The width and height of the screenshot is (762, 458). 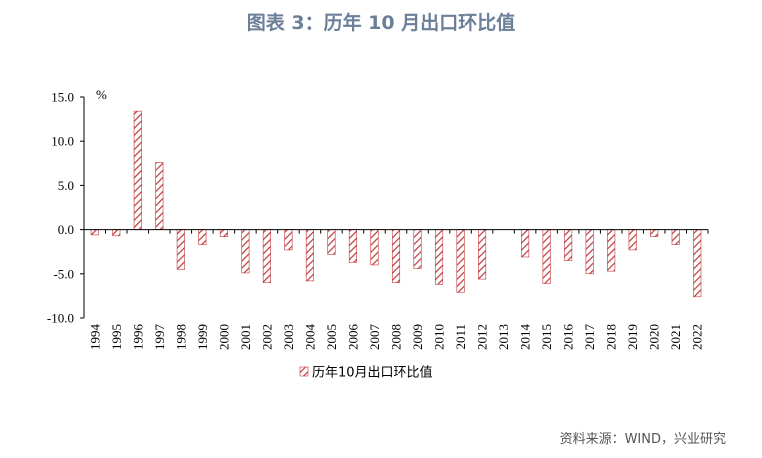 What do you see at coordinates (116, 233) in the screenshot?
I see `bar-1995` at bounding box center [116, 233].